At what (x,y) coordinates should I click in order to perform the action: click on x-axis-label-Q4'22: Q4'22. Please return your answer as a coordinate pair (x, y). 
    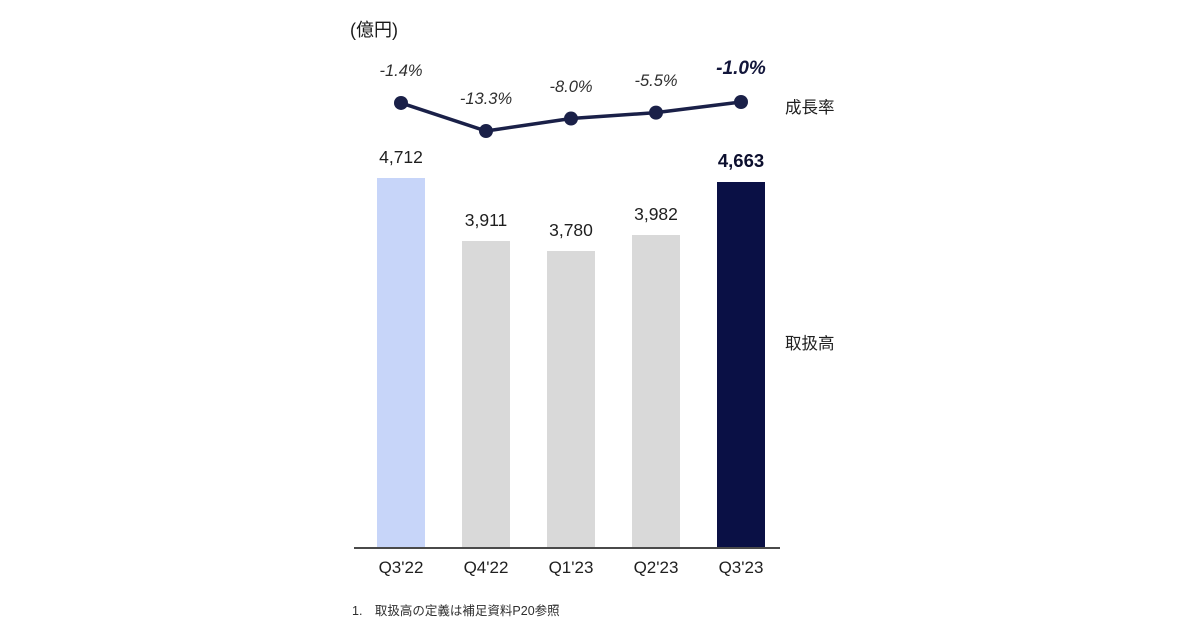
    Looking at the image, I should click on (486, 567).